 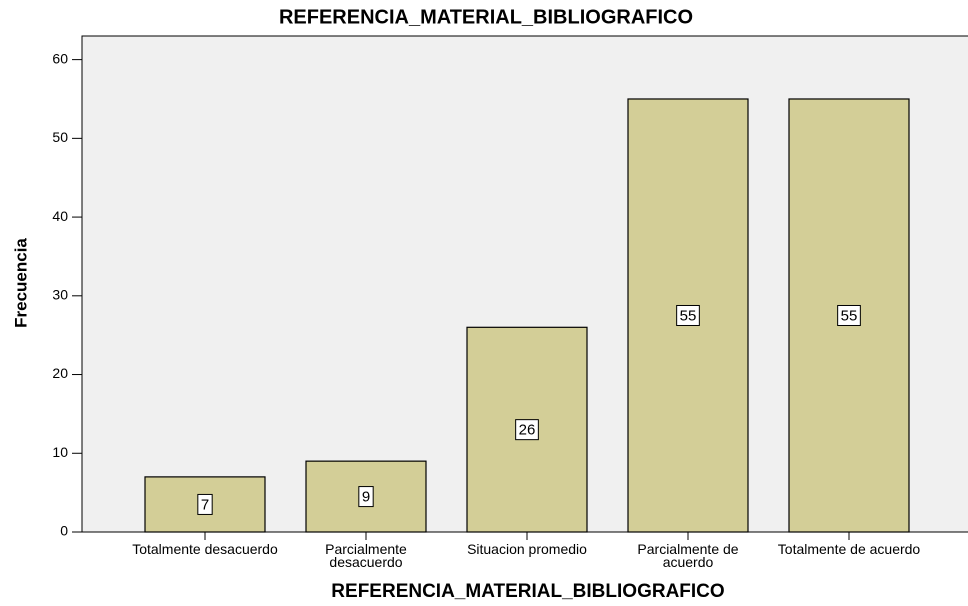 I want to click on value-label: 7, so click(x=205, y=504).